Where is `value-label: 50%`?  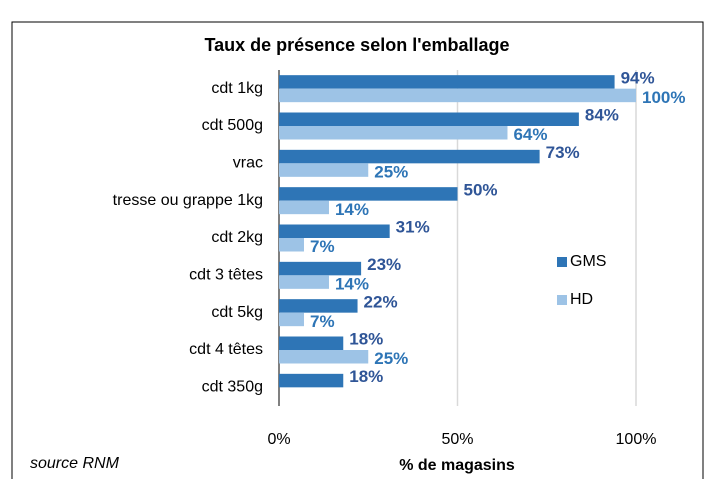
value-label: 50% is located at coordinates (481, 189).